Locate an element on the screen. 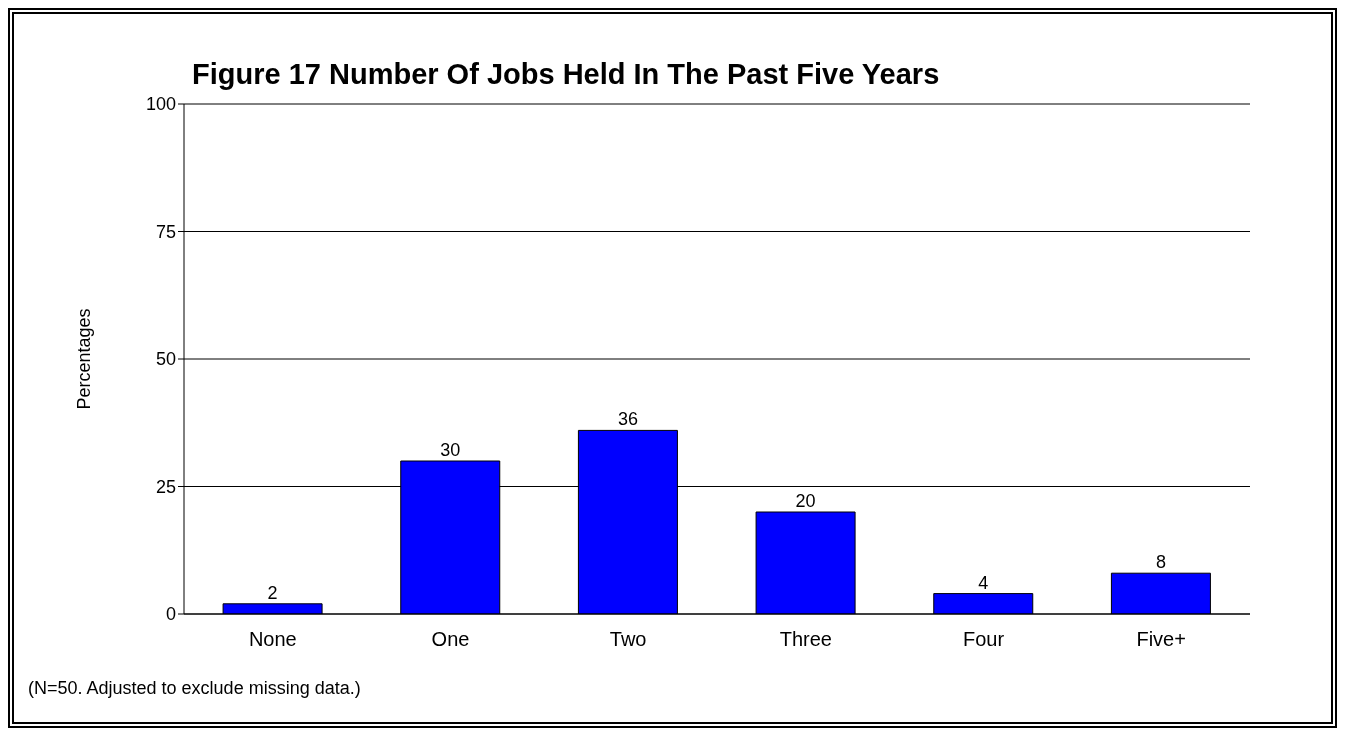 This screenshot has height=736, width=1345. y-tick-label: 0 is located at coordinates (170, 614).